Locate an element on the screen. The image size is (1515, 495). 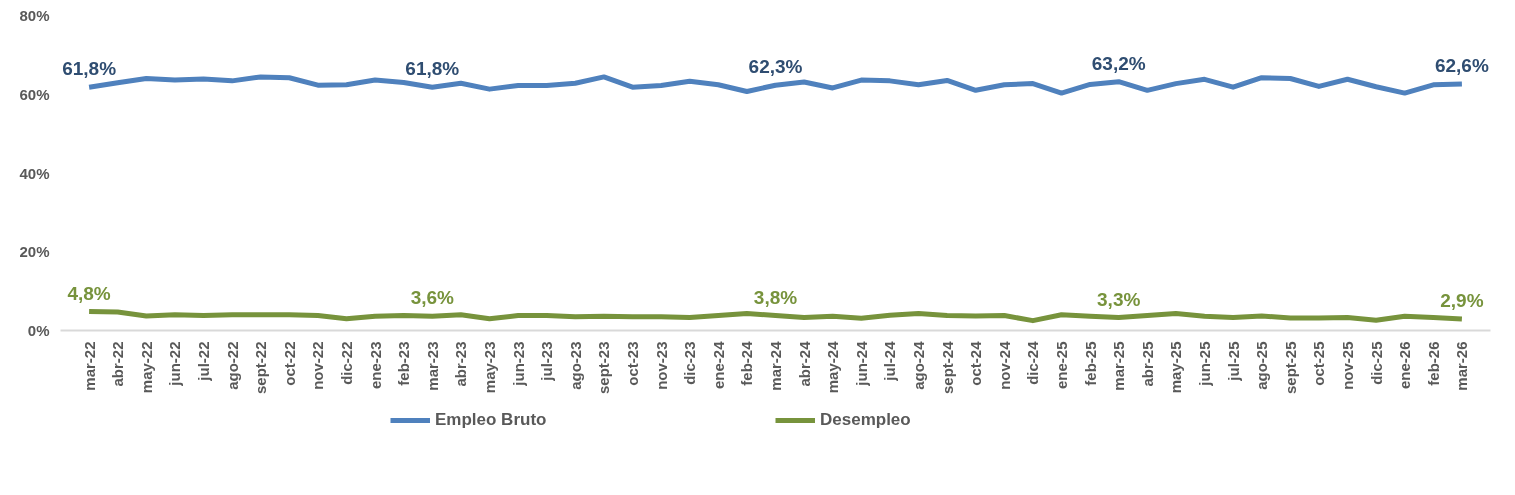
data-label: 62,6% is located at coordinates (1461, 66).